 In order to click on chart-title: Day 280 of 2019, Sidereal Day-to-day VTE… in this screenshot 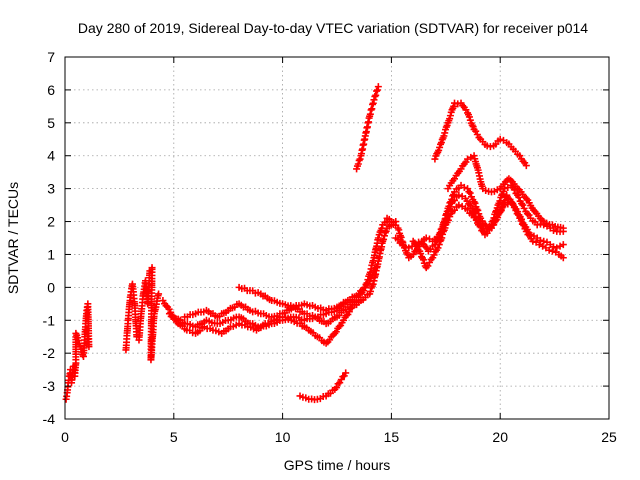, I will do `click(333, 28)`.